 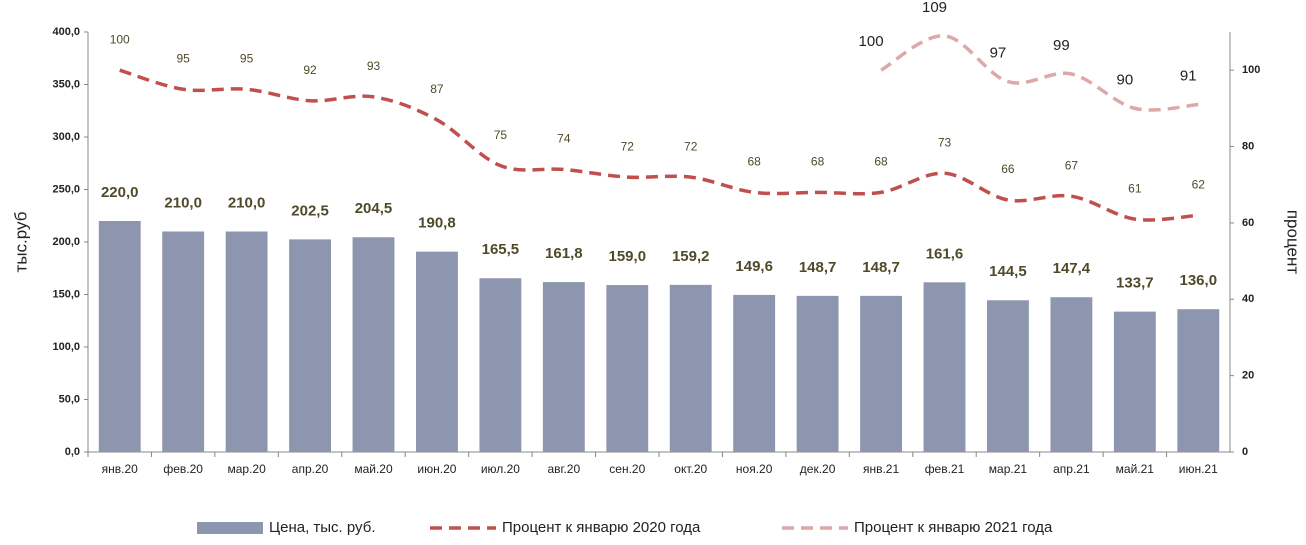 I want to click on bar-value-label: 161,8, so click(x=564, y=253).